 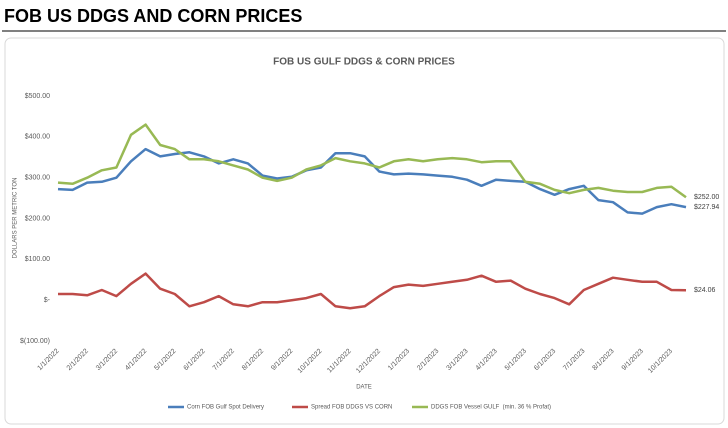 I want to click on page-title: FOB US DDGS AND CORN PRICES, so click(x=153, y=16).